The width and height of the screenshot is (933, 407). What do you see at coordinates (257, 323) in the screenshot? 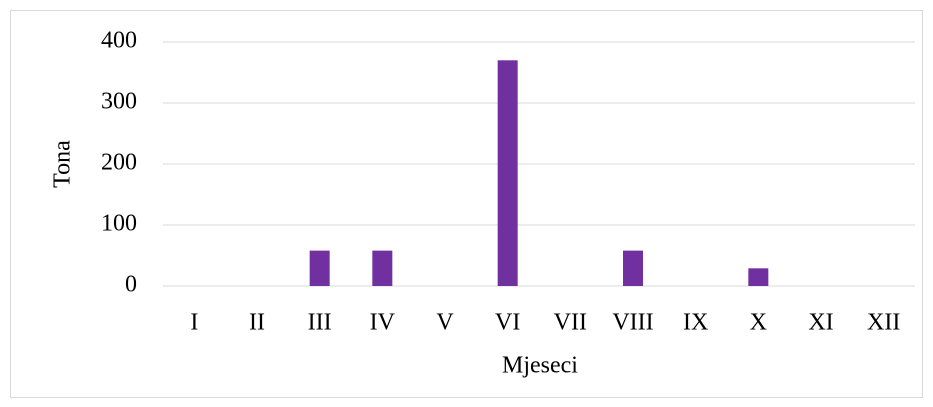
I see `x-tick-label: II` at bounding box center [257, 323].